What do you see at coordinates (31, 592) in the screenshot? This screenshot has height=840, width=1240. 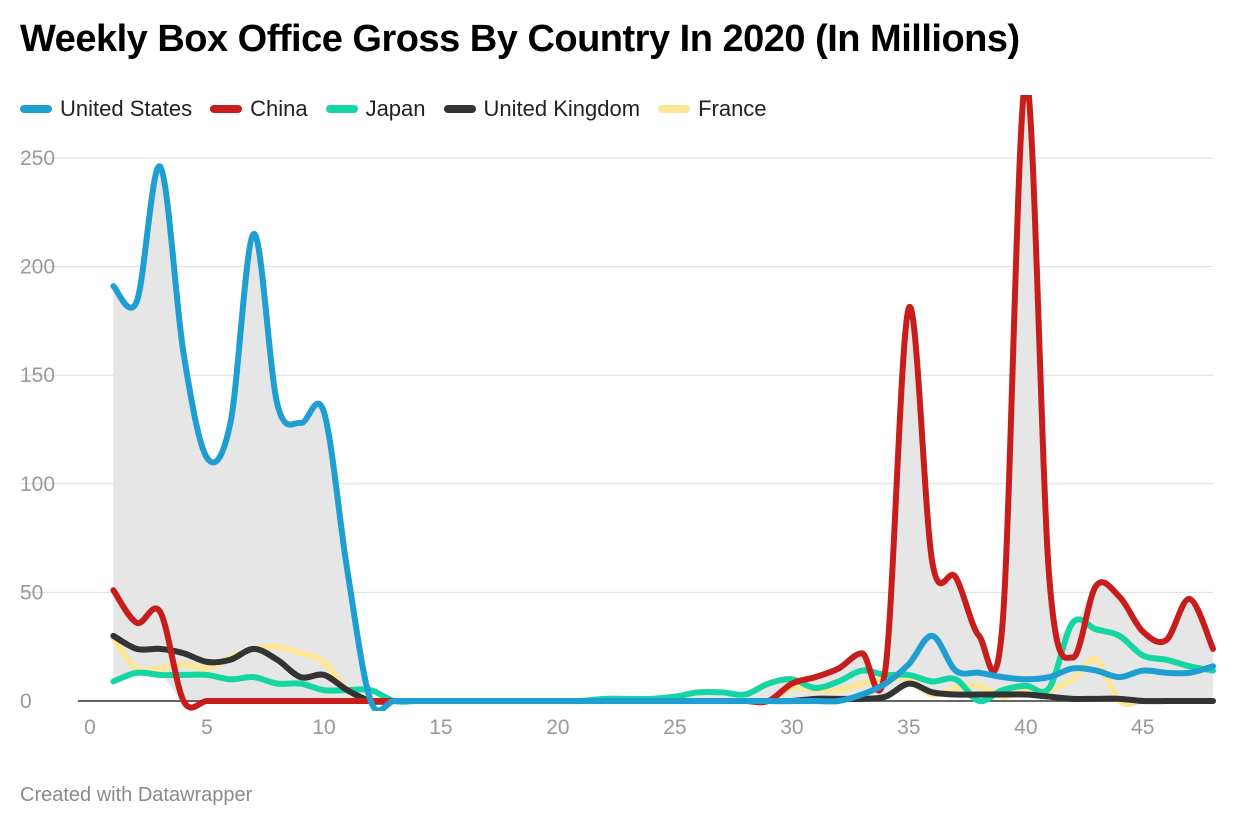 I see `y-tick-label-50: 50` at bounding box center [31, 592].